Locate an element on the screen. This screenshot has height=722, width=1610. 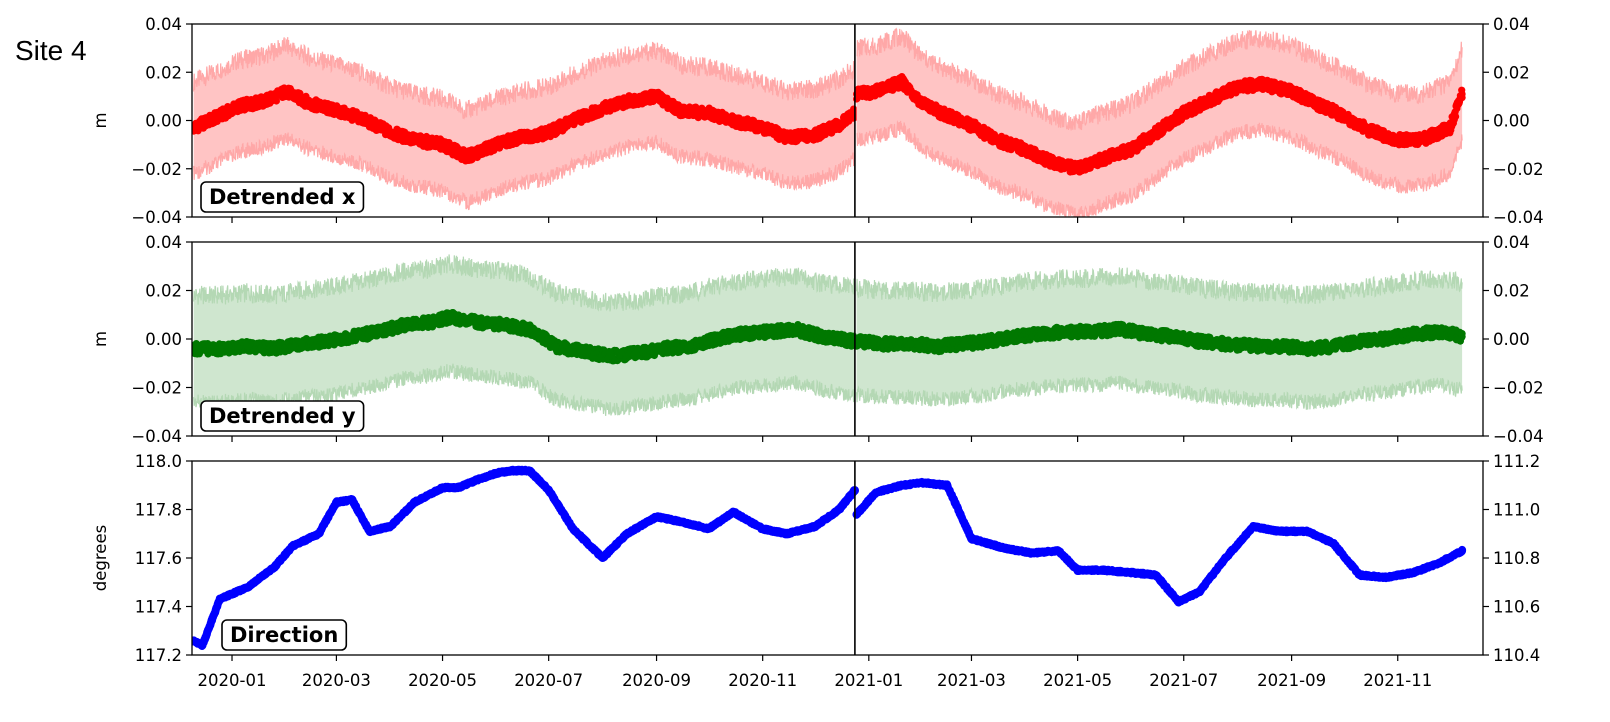
right-y-tick-label: −0.04 is located at coordinates (1518, 217).